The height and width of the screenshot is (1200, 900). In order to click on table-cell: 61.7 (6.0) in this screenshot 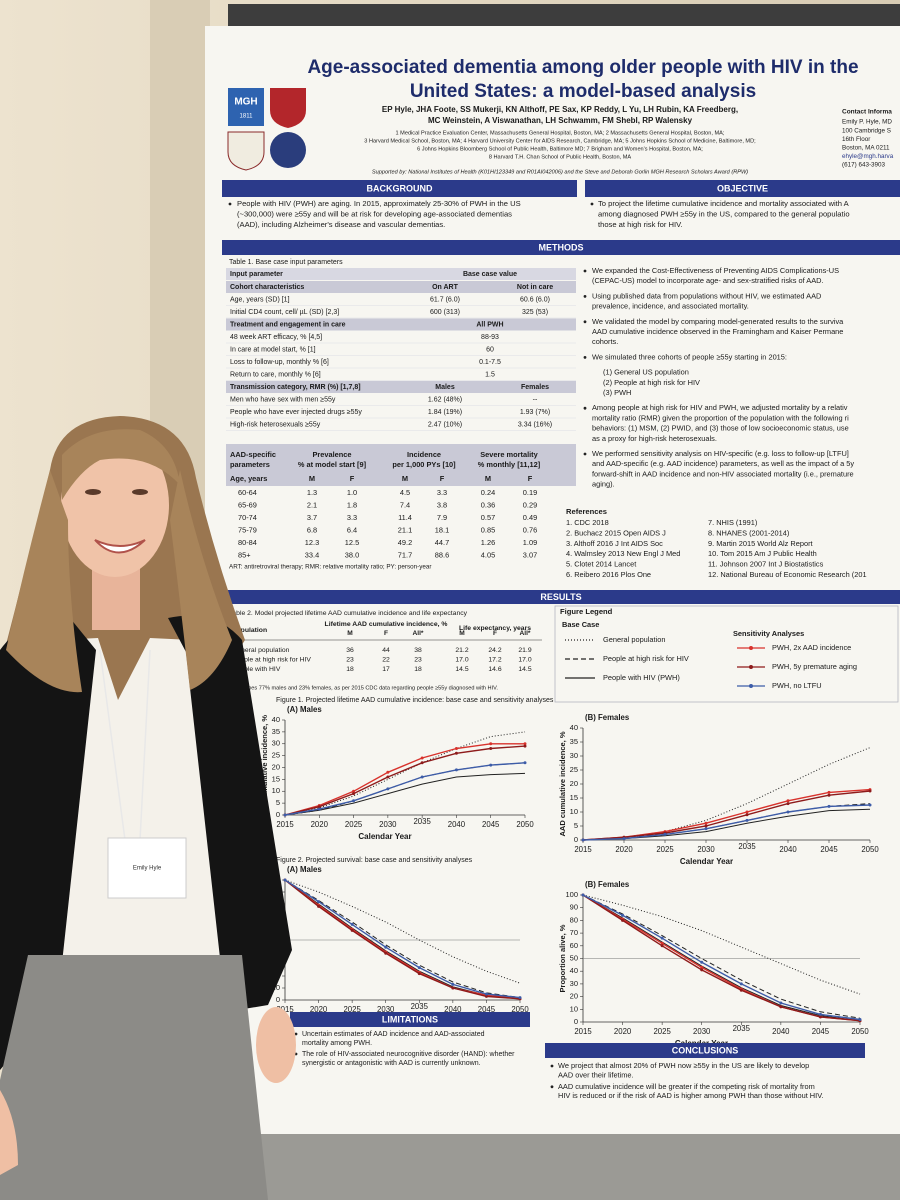, I will do `click(445, 299)`.